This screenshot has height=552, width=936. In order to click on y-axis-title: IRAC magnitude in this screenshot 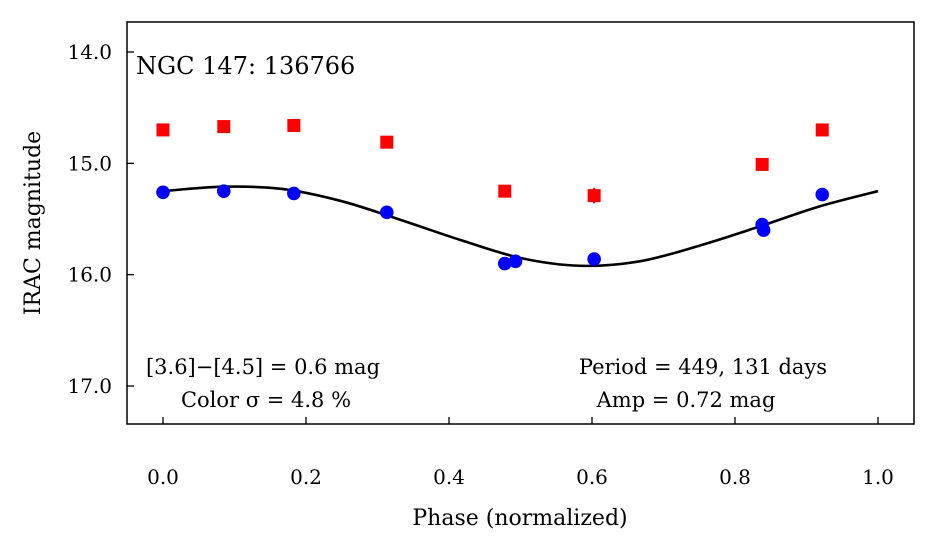, I will do `click(33, 223)`.